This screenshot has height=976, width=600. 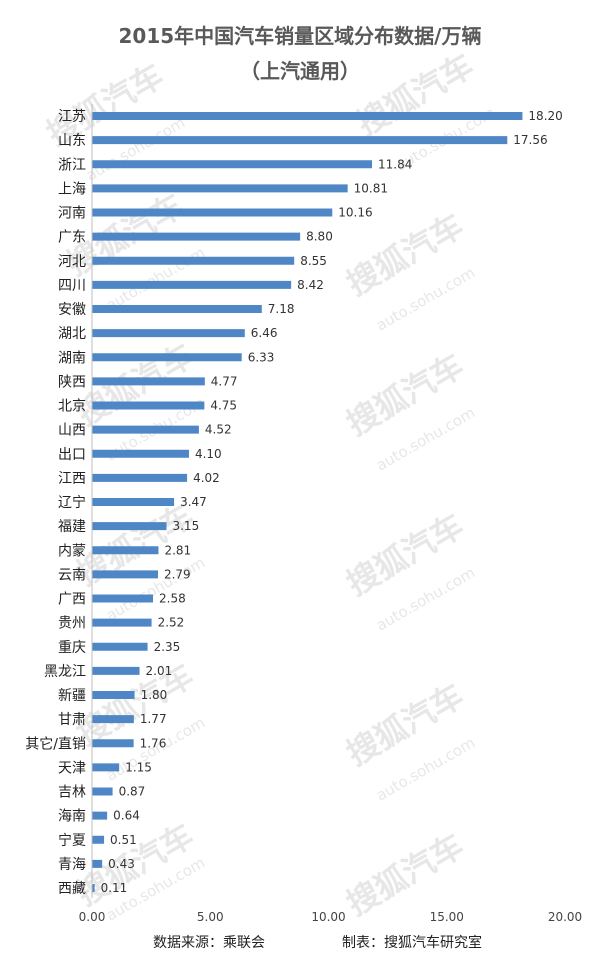 I want to click on value-label: 4.02, so click(x=206, y=478).